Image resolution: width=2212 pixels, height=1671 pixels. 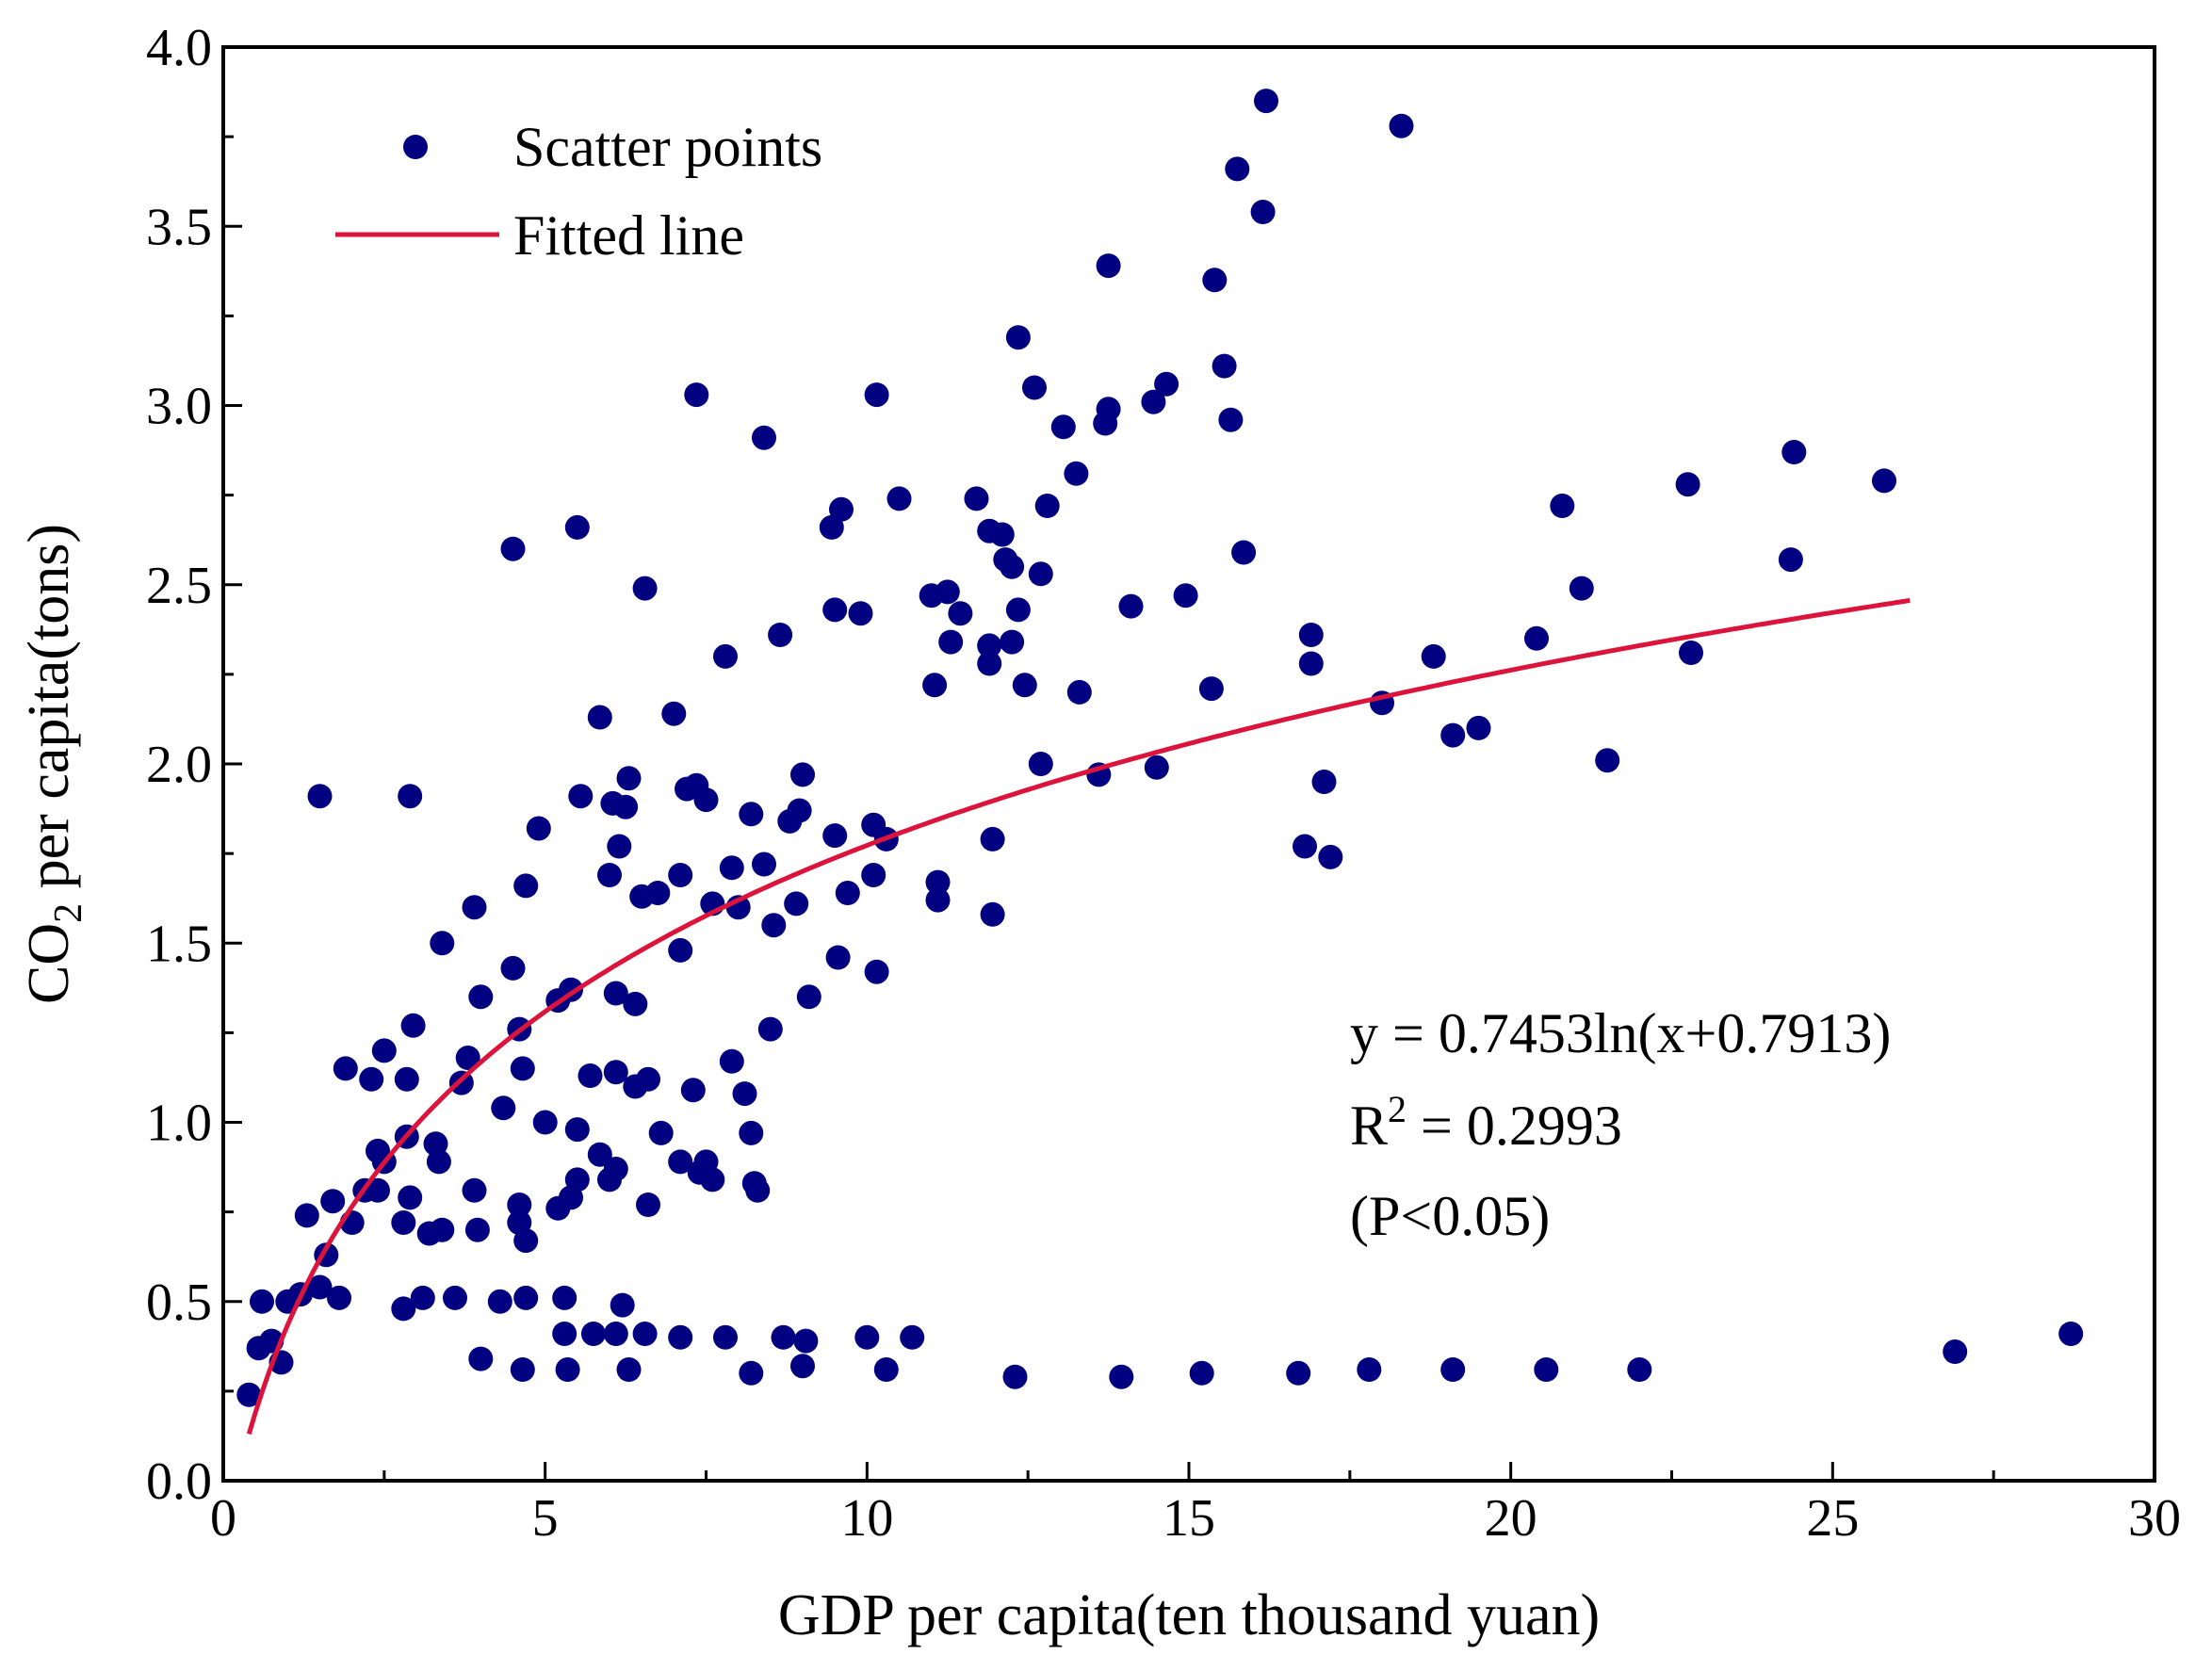 What do you see at coordinates (1450, 1216) in the screenshot?
I see `p-value-text: (P<0.05)` at bounding box center [1450, 1216].